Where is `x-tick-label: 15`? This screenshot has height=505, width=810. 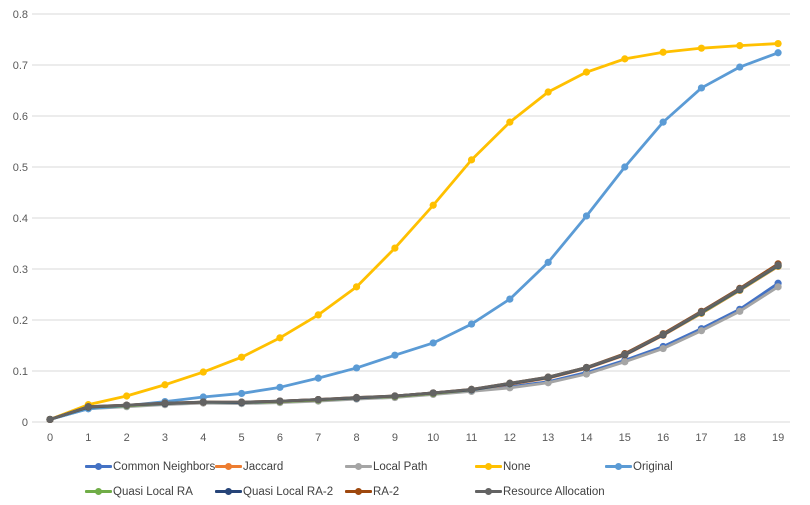 x-tick-label: 15 is located at coordinates (625, 438).